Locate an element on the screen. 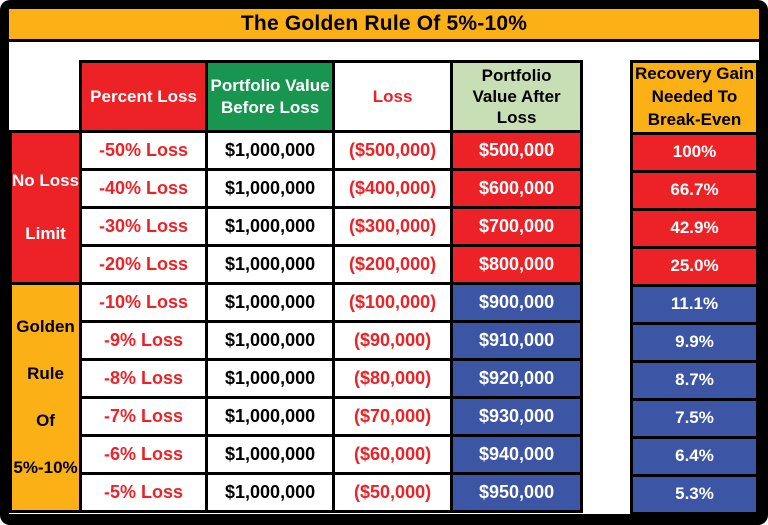 This screenshot has height=525, width=768. cell-portfolio-after: $900,000 is located at coordinates (517, 302).